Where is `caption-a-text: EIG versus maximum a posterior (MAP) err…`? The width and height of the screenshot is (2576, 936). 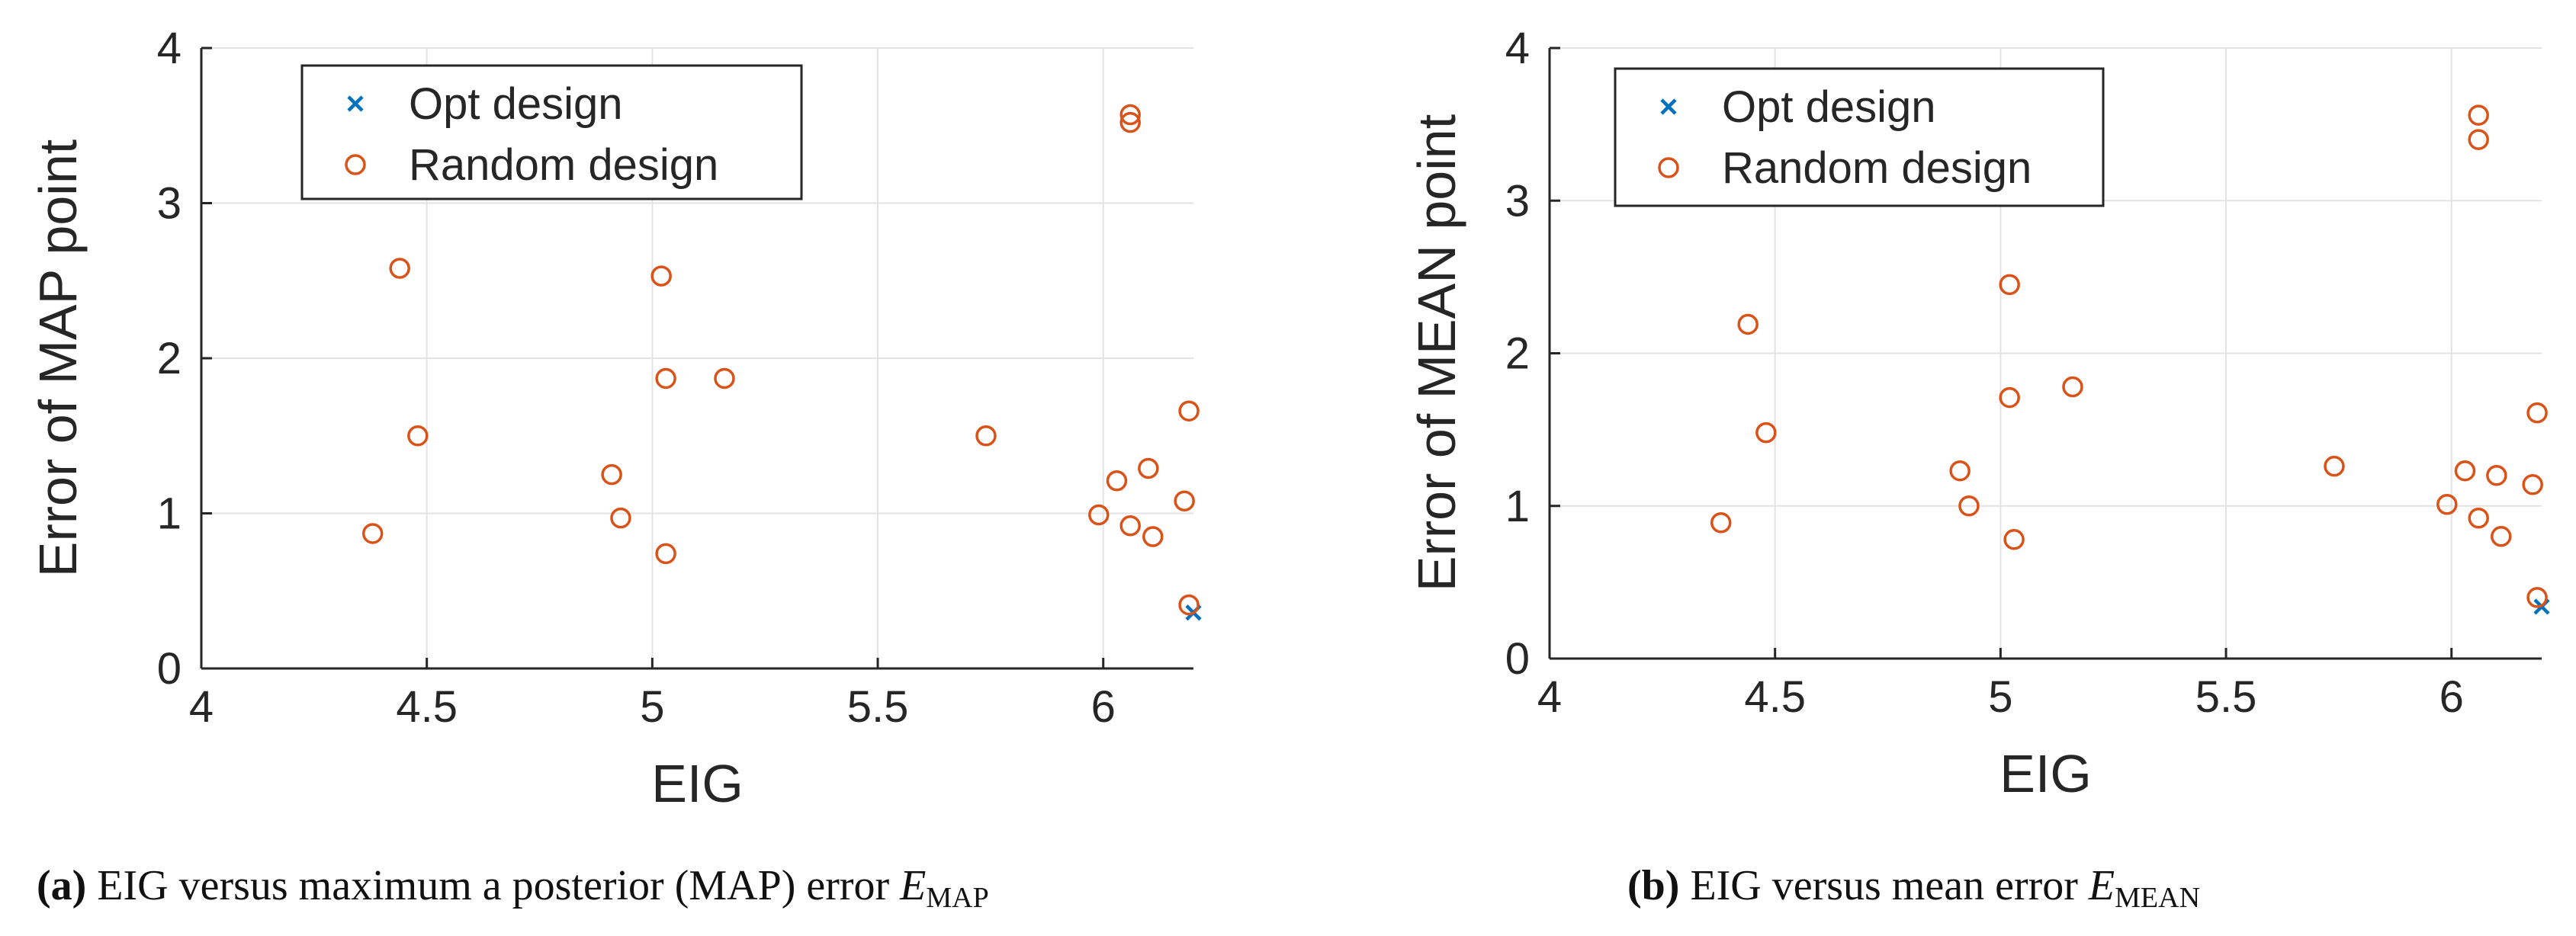
caption-a-text: EIG versus maximum a posterior (MAP) err… is located at coordinates (493, 885).